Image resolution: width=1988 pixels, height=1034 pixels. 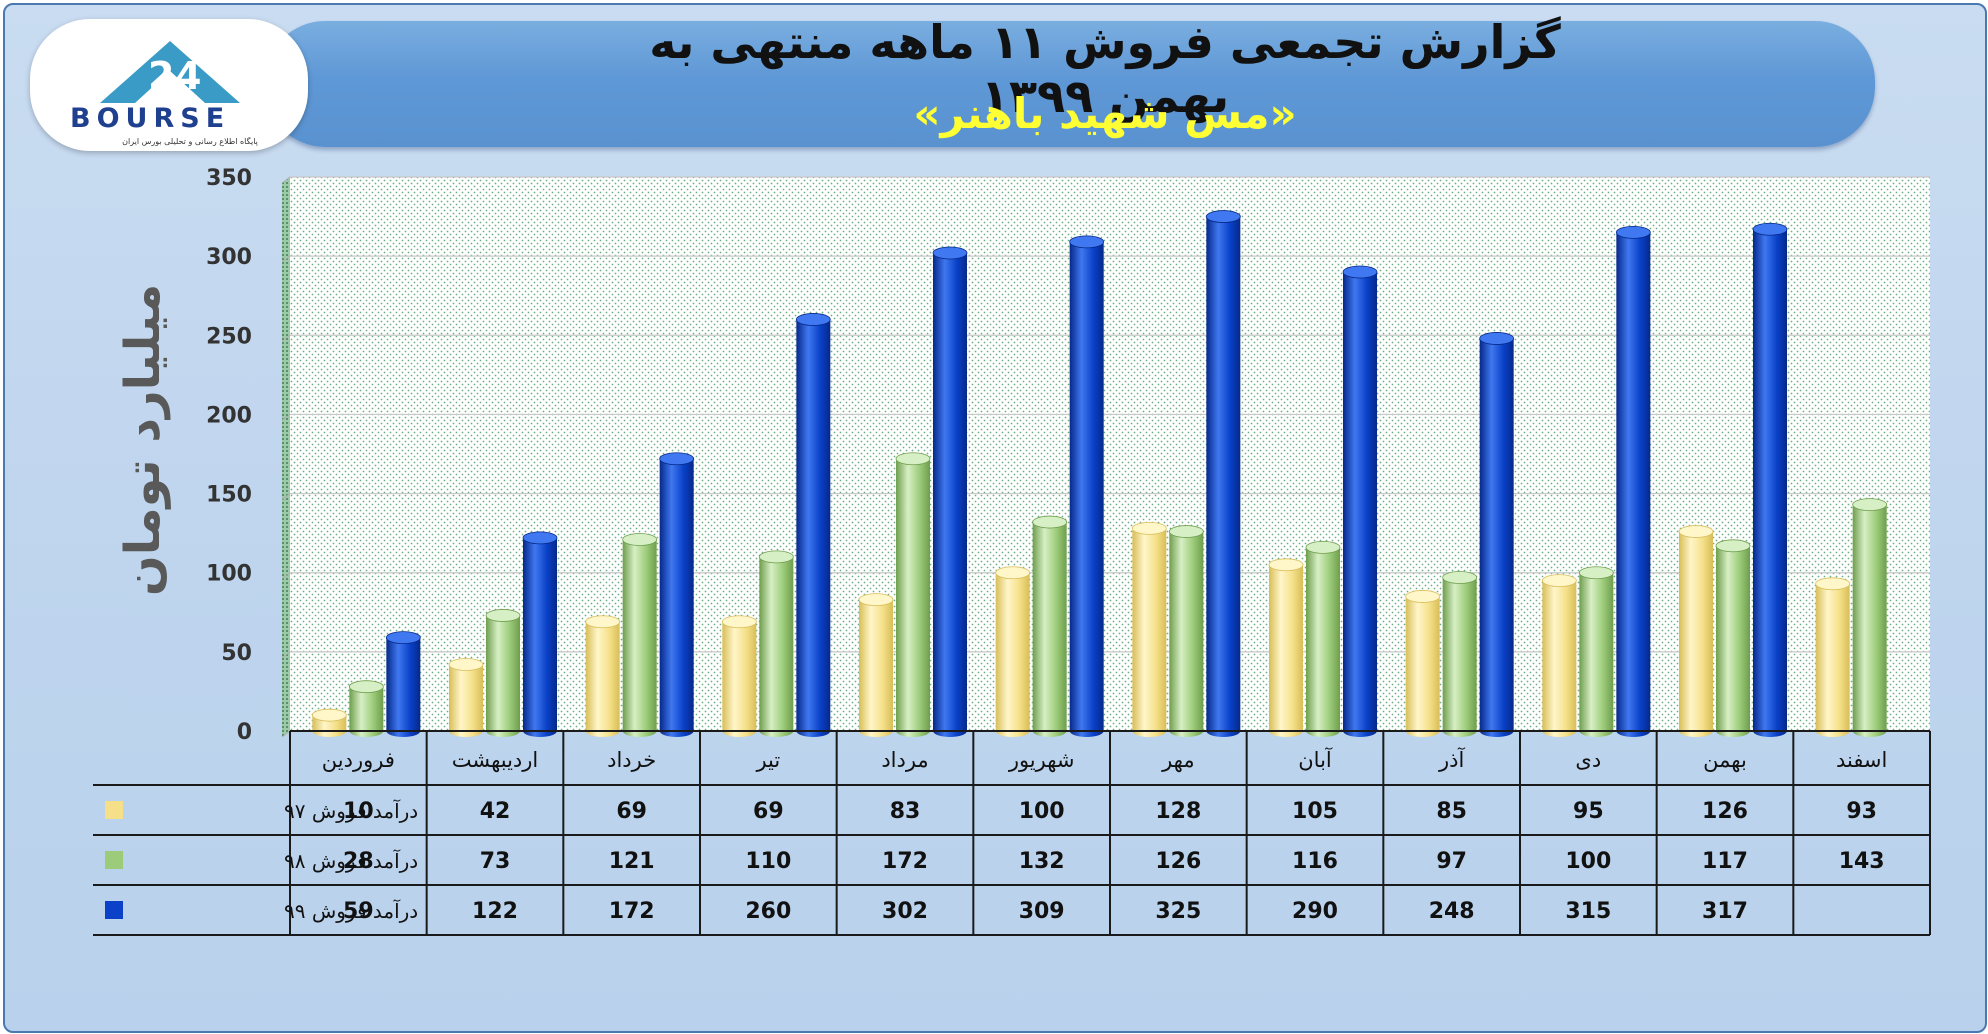 What do you see at coordinates (1725, 811) in the screenshot?
I see `data-label: 126` at bounding box center [1725, 811].